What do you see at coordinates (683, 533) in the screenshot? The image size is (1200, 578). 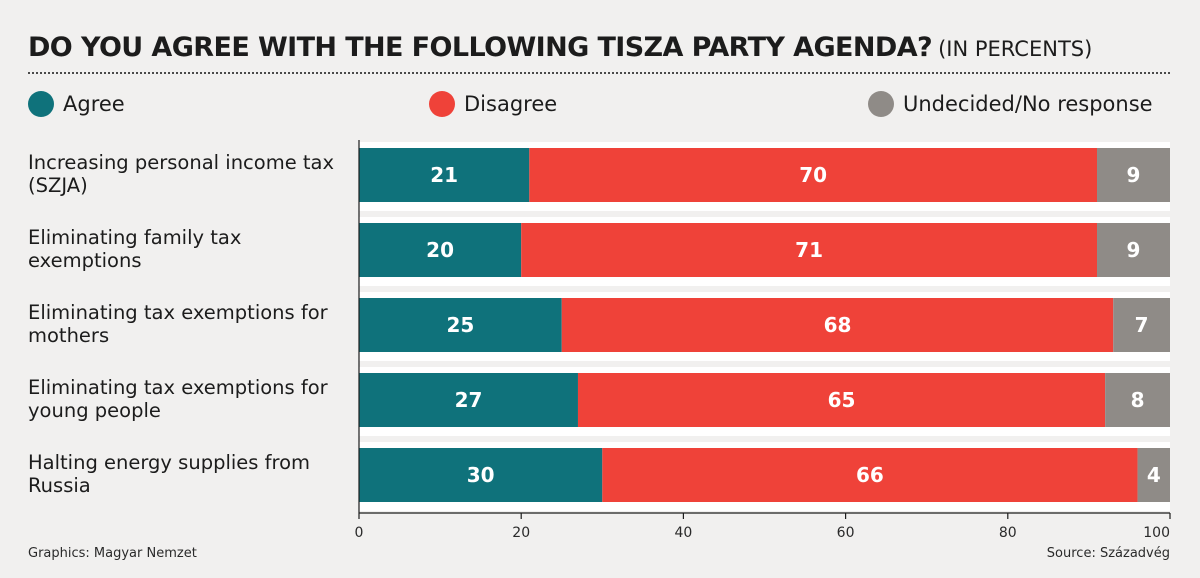 I see `x-tick-label-40: 40` at bounding box center [683, 533].